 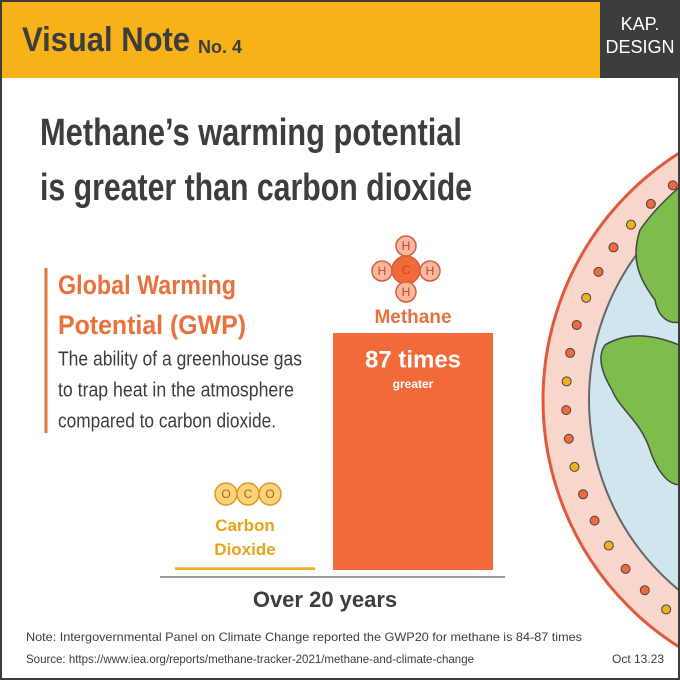 I want to click on brand: DESIGN, so click(x=639, y=47).